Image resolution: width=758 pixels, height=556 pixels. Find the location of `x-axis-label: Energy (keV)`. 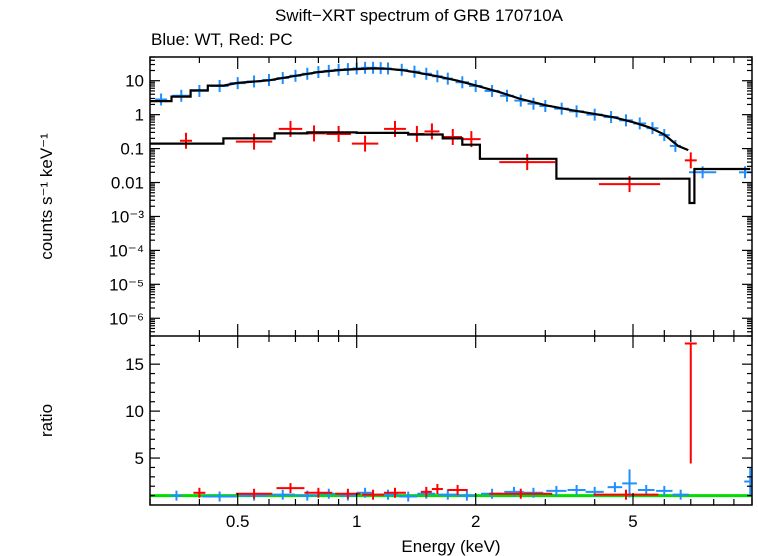

x-axis-label: Energy (keV) is located at coordinates (450, 546).